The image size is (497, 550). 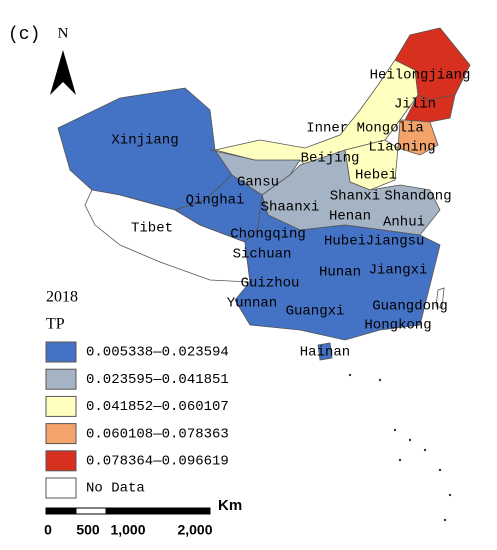 I want to click on panel-label: (c), so click(x=24, y=35).